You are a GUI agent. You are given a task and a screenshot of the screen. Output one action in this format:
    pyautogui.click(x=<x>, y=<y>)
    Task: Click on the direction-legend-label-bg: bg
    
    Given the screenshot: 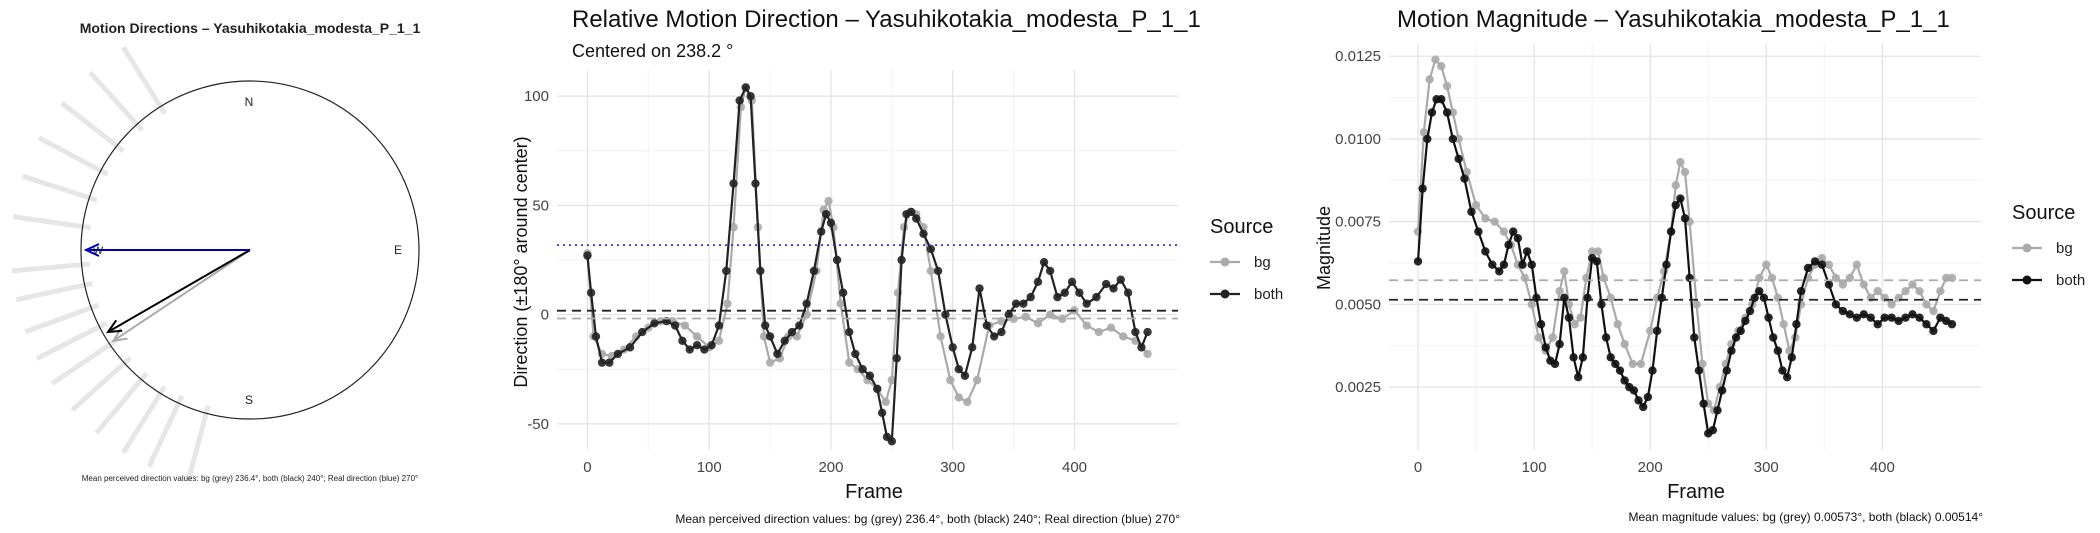 What is the action you would take?
    pyautogui.click(x=1262, y=262)
    